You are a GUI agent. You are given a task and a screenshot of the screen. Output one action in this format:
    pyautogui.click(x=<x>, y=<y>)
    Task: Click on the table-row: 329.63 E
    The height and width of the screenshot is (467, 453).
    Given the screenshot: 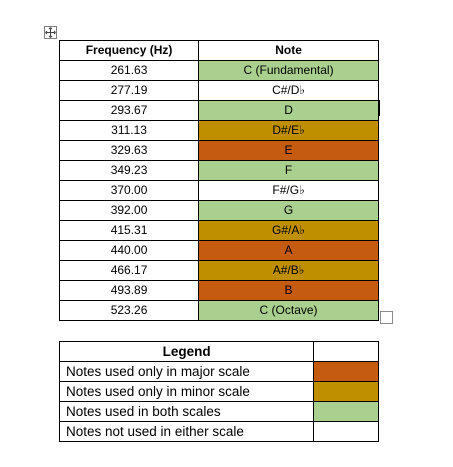 What is the action you would take?
    pyautogui.click(x=218, y=150)
    